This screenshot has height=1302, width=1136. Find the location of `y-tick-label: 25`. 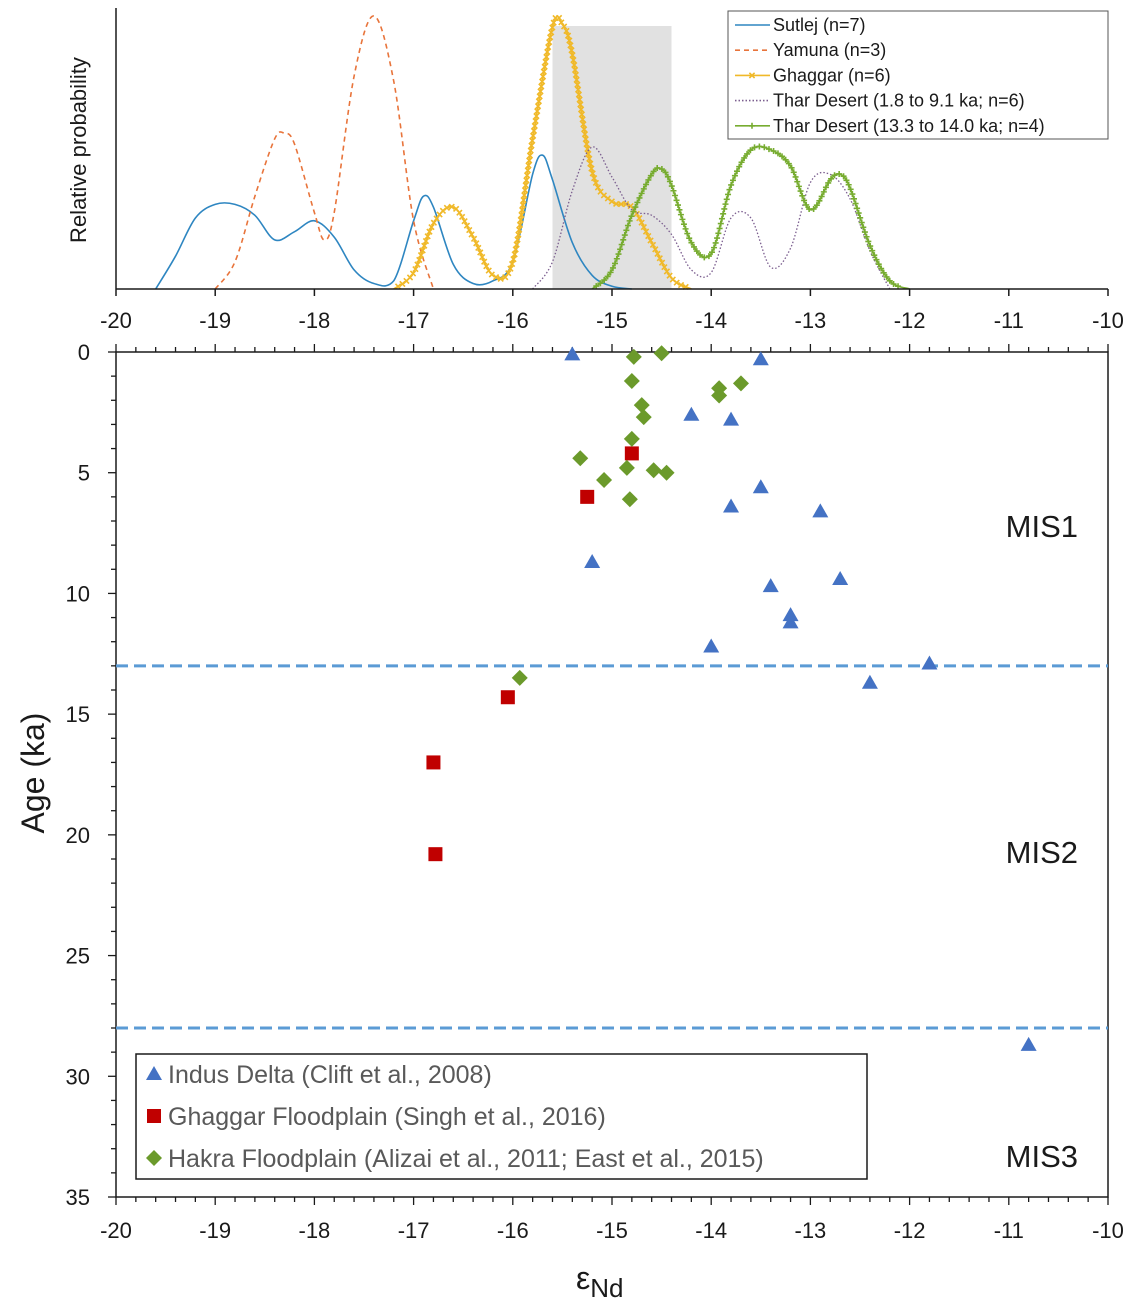

y-tick-label: 25 is located at coordinates (78, 956).